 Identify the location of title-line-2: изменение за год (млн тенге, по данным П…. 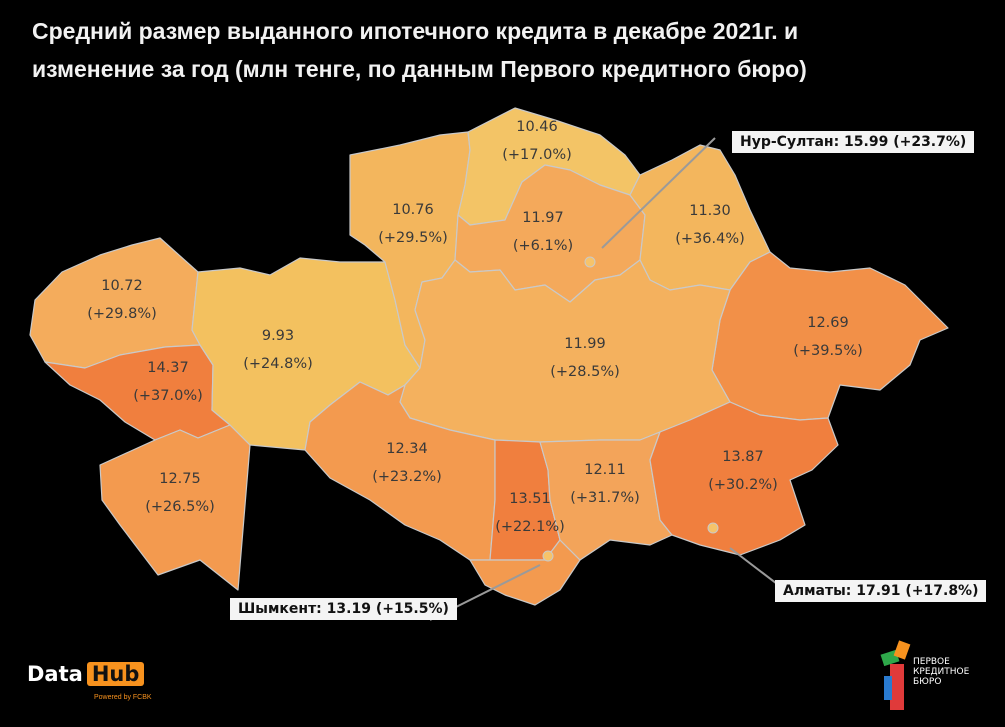
(419, 69).